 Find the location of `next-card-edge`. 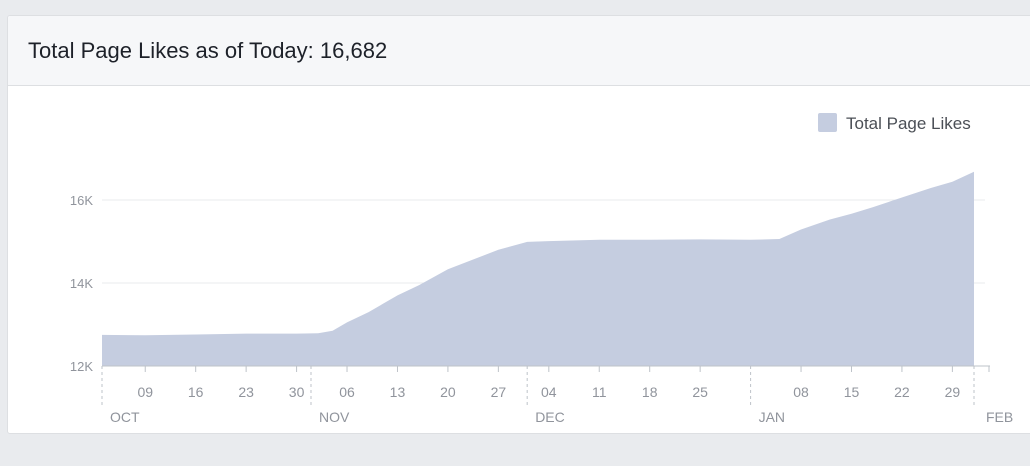

next-card-edge is located at coordinates (515, 453).